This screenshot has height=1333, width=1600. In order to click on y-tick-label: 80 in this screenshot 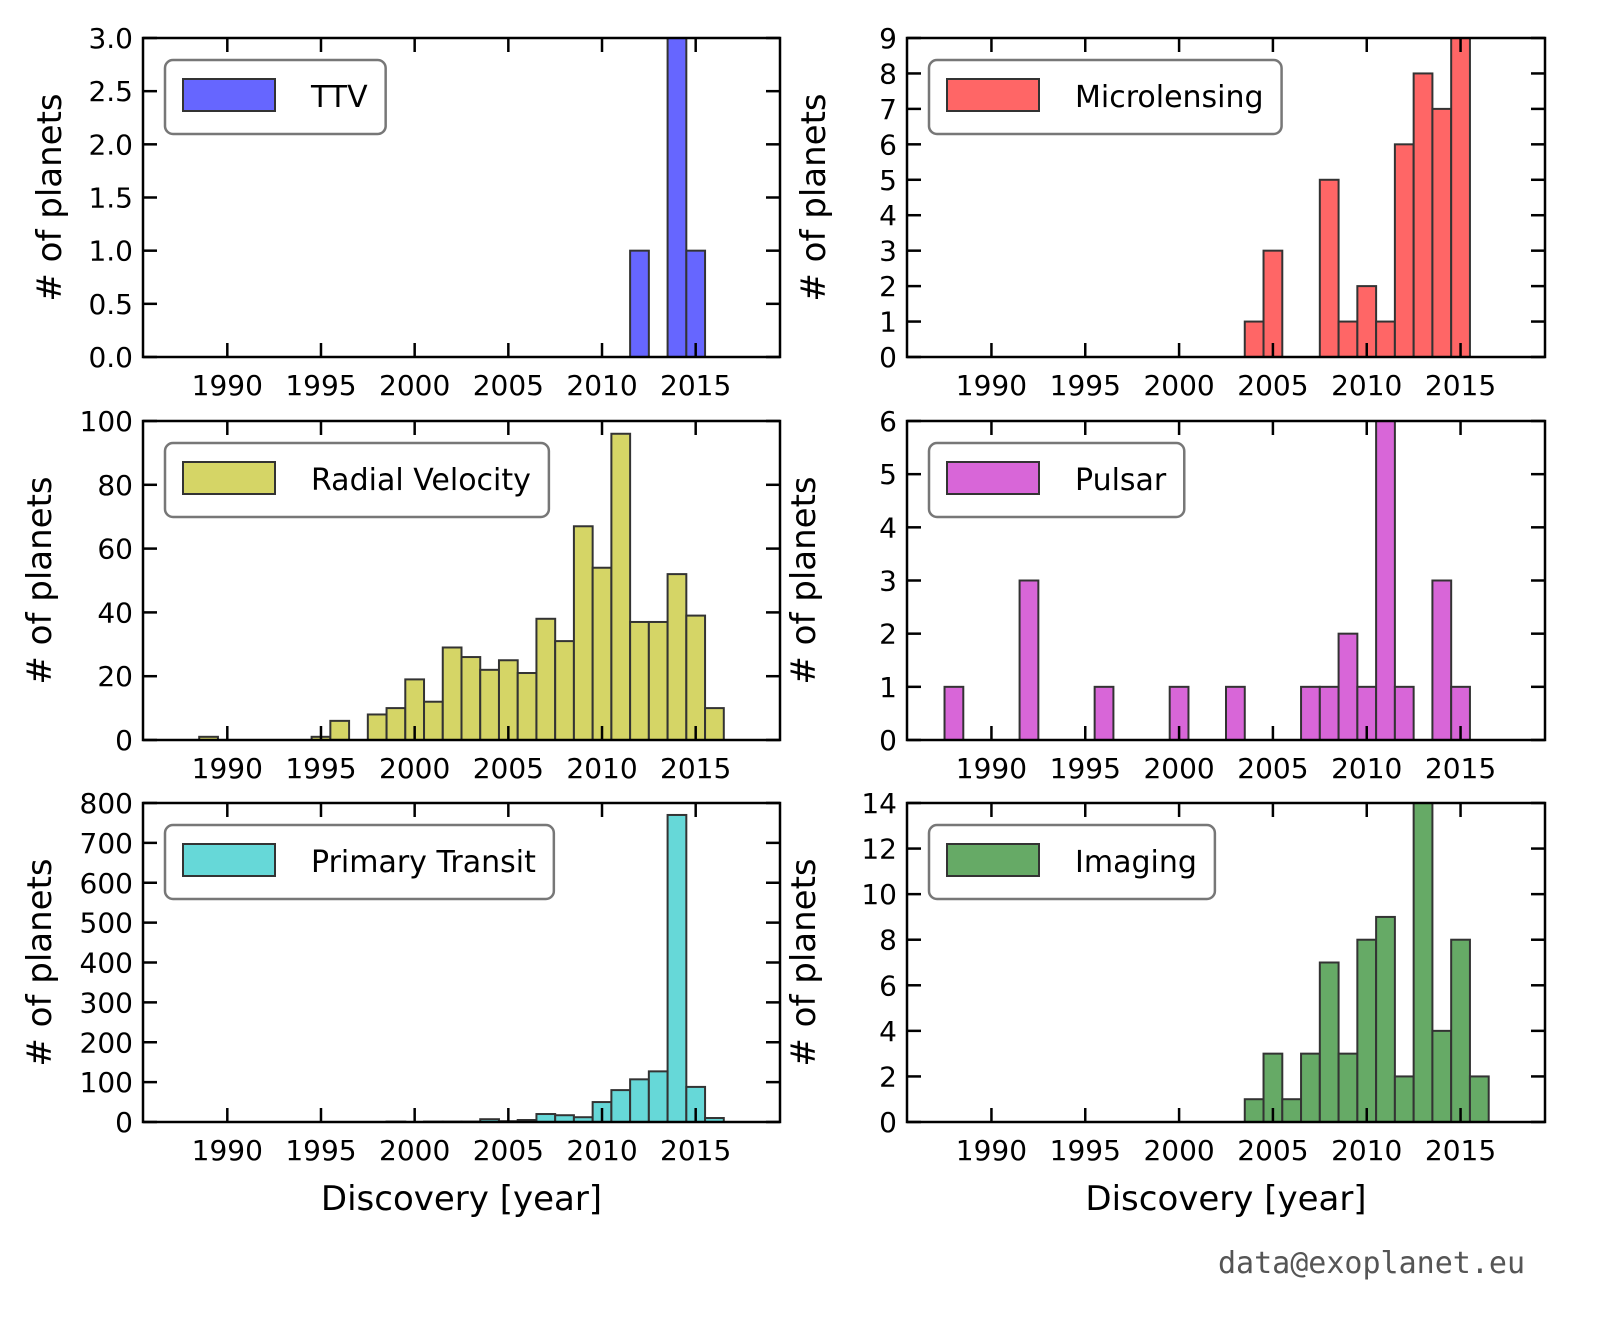, I will do `click(115, 485)`.